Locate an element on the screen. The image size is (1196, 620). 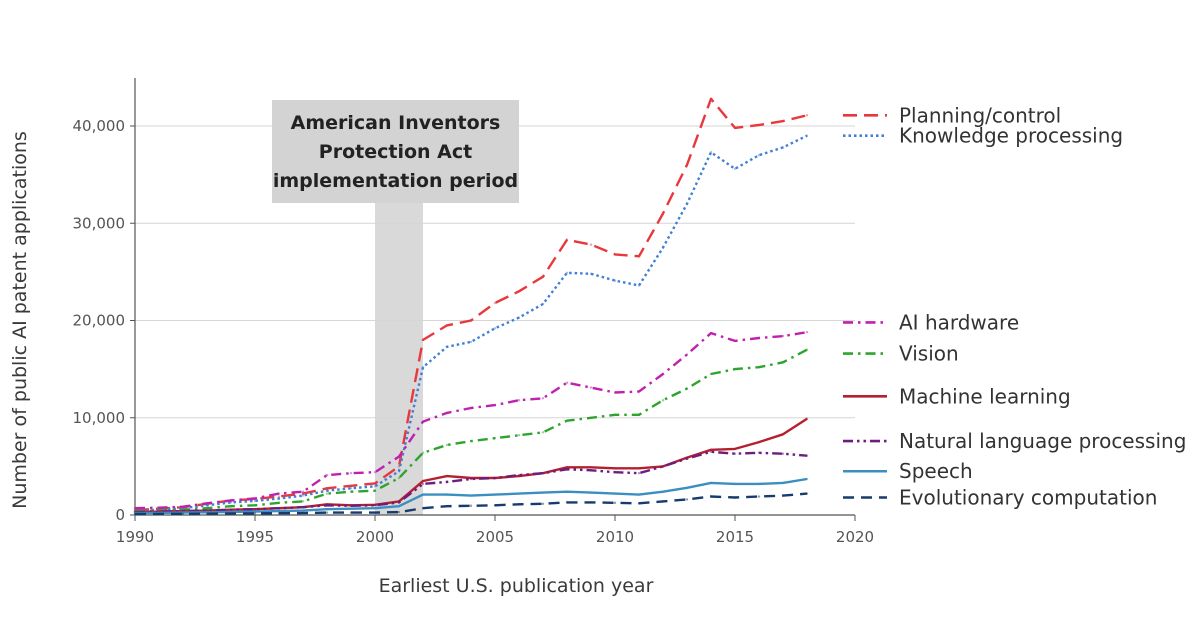
legend-label: Speech is located at coordinates (936, 471).